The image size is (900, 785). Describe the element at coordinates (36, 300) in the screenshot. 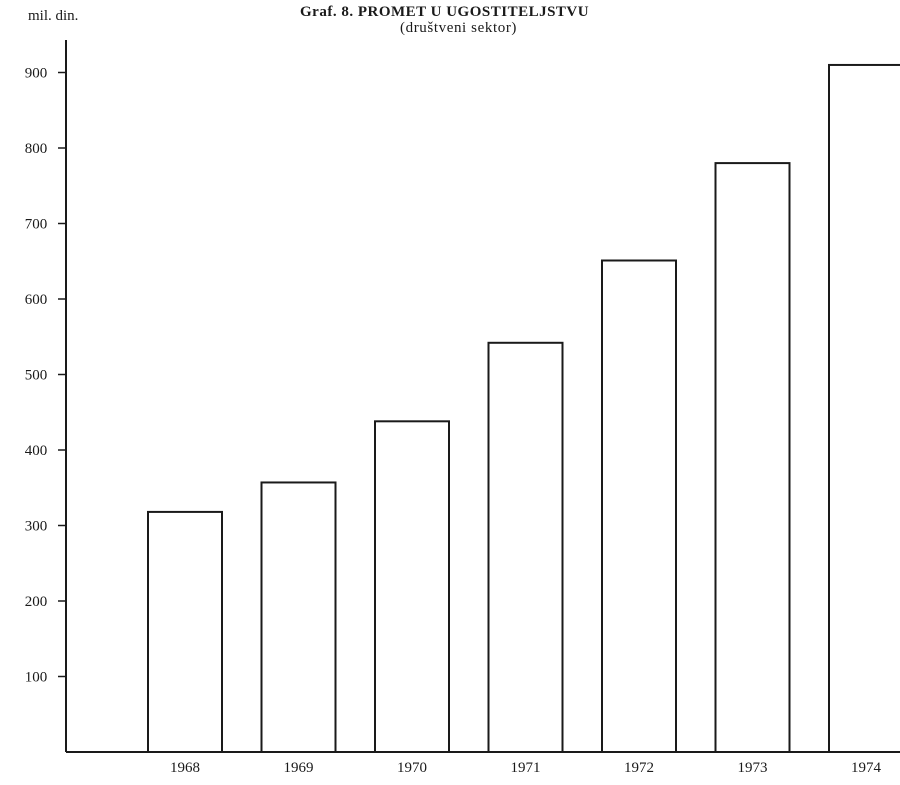

I see `y-tick-label: 600` at that location.